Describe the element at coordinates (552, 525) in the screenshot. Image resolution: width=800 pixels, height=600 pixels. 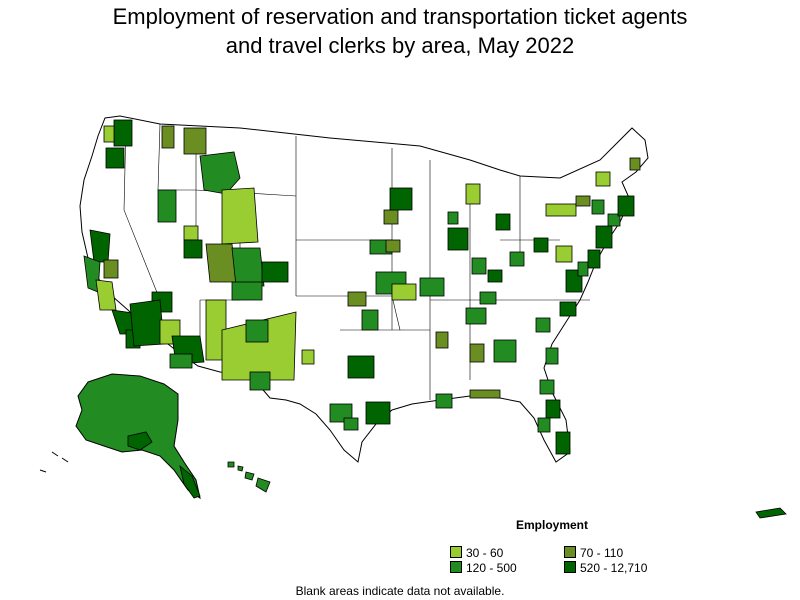
I see `legend-title: Employment` at that location.